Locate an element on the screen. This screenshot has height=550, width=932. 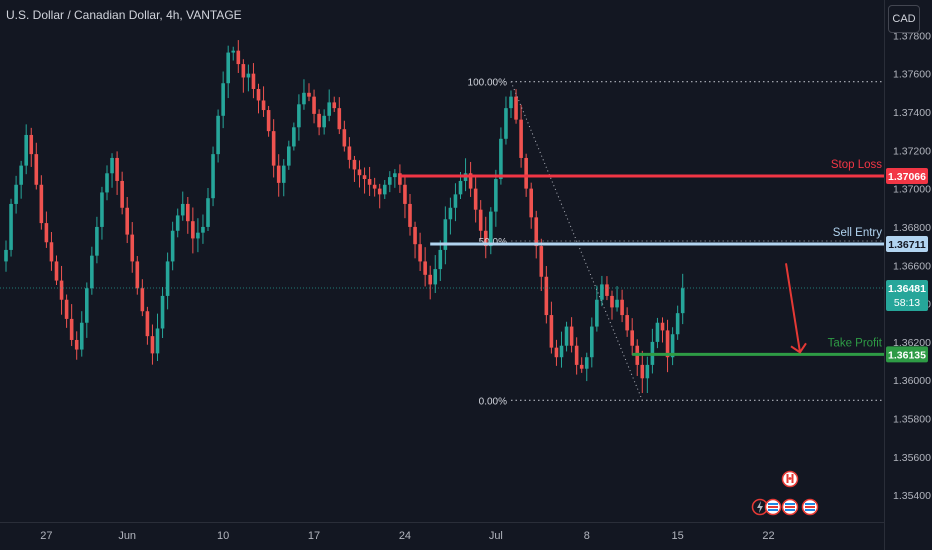
last-price-badge is located at coordinates (907, 296).